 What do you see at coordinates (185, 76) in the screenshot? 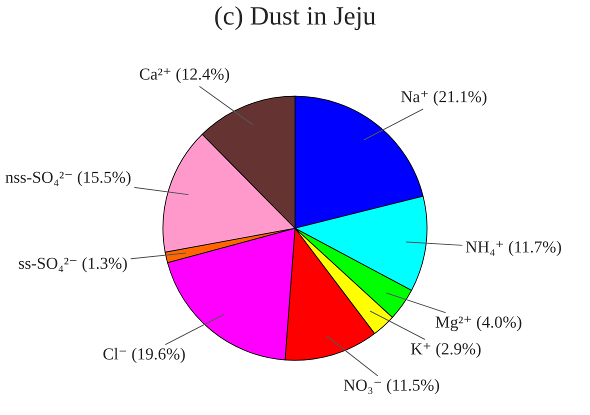
I see `slice-label: Ca²⁺ (12.4%)` at bounding box center [185, 76].